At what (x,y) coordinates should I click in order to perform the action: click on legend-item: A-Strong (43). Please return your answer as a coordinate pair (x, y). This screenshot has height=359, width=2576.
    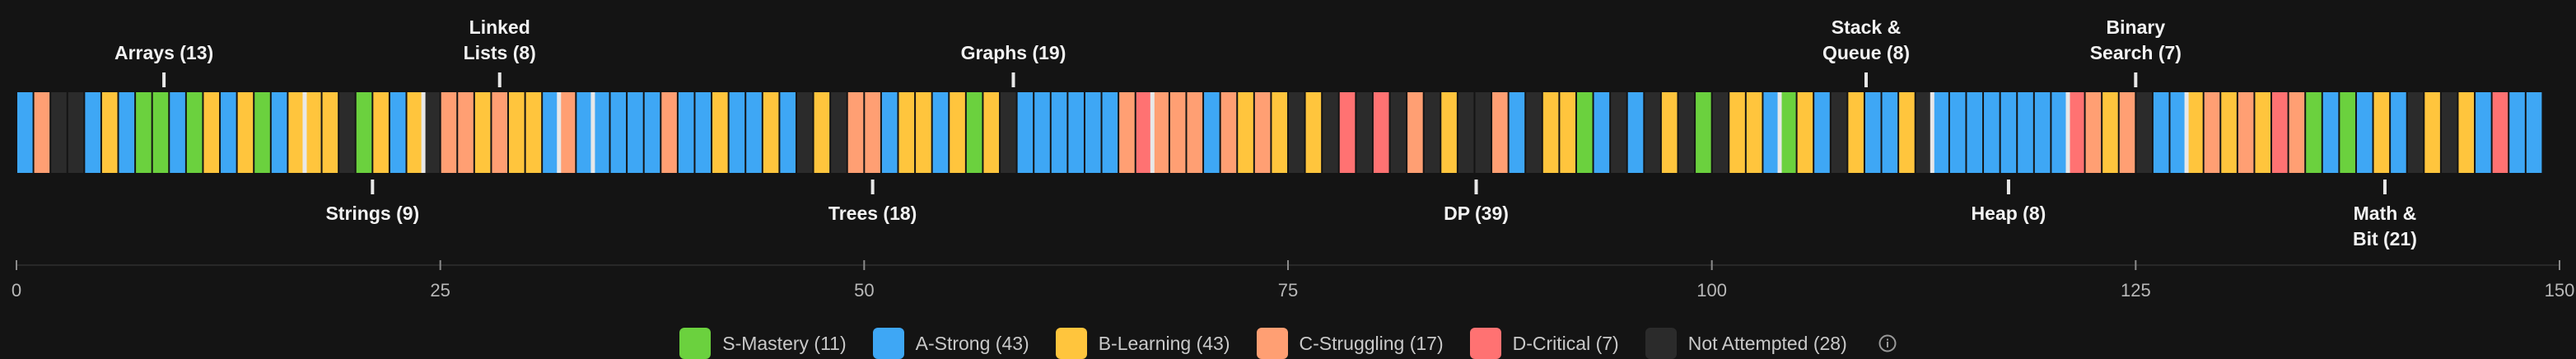
    Looking at the image, I should click on (950, 344).